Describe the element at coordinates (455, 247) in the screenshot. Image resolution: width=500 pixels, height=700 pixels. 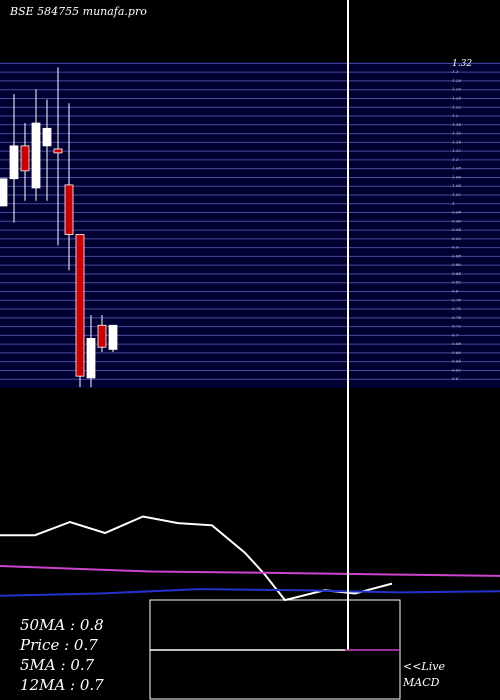
I see `y-tick-label: 0.9` at that location.